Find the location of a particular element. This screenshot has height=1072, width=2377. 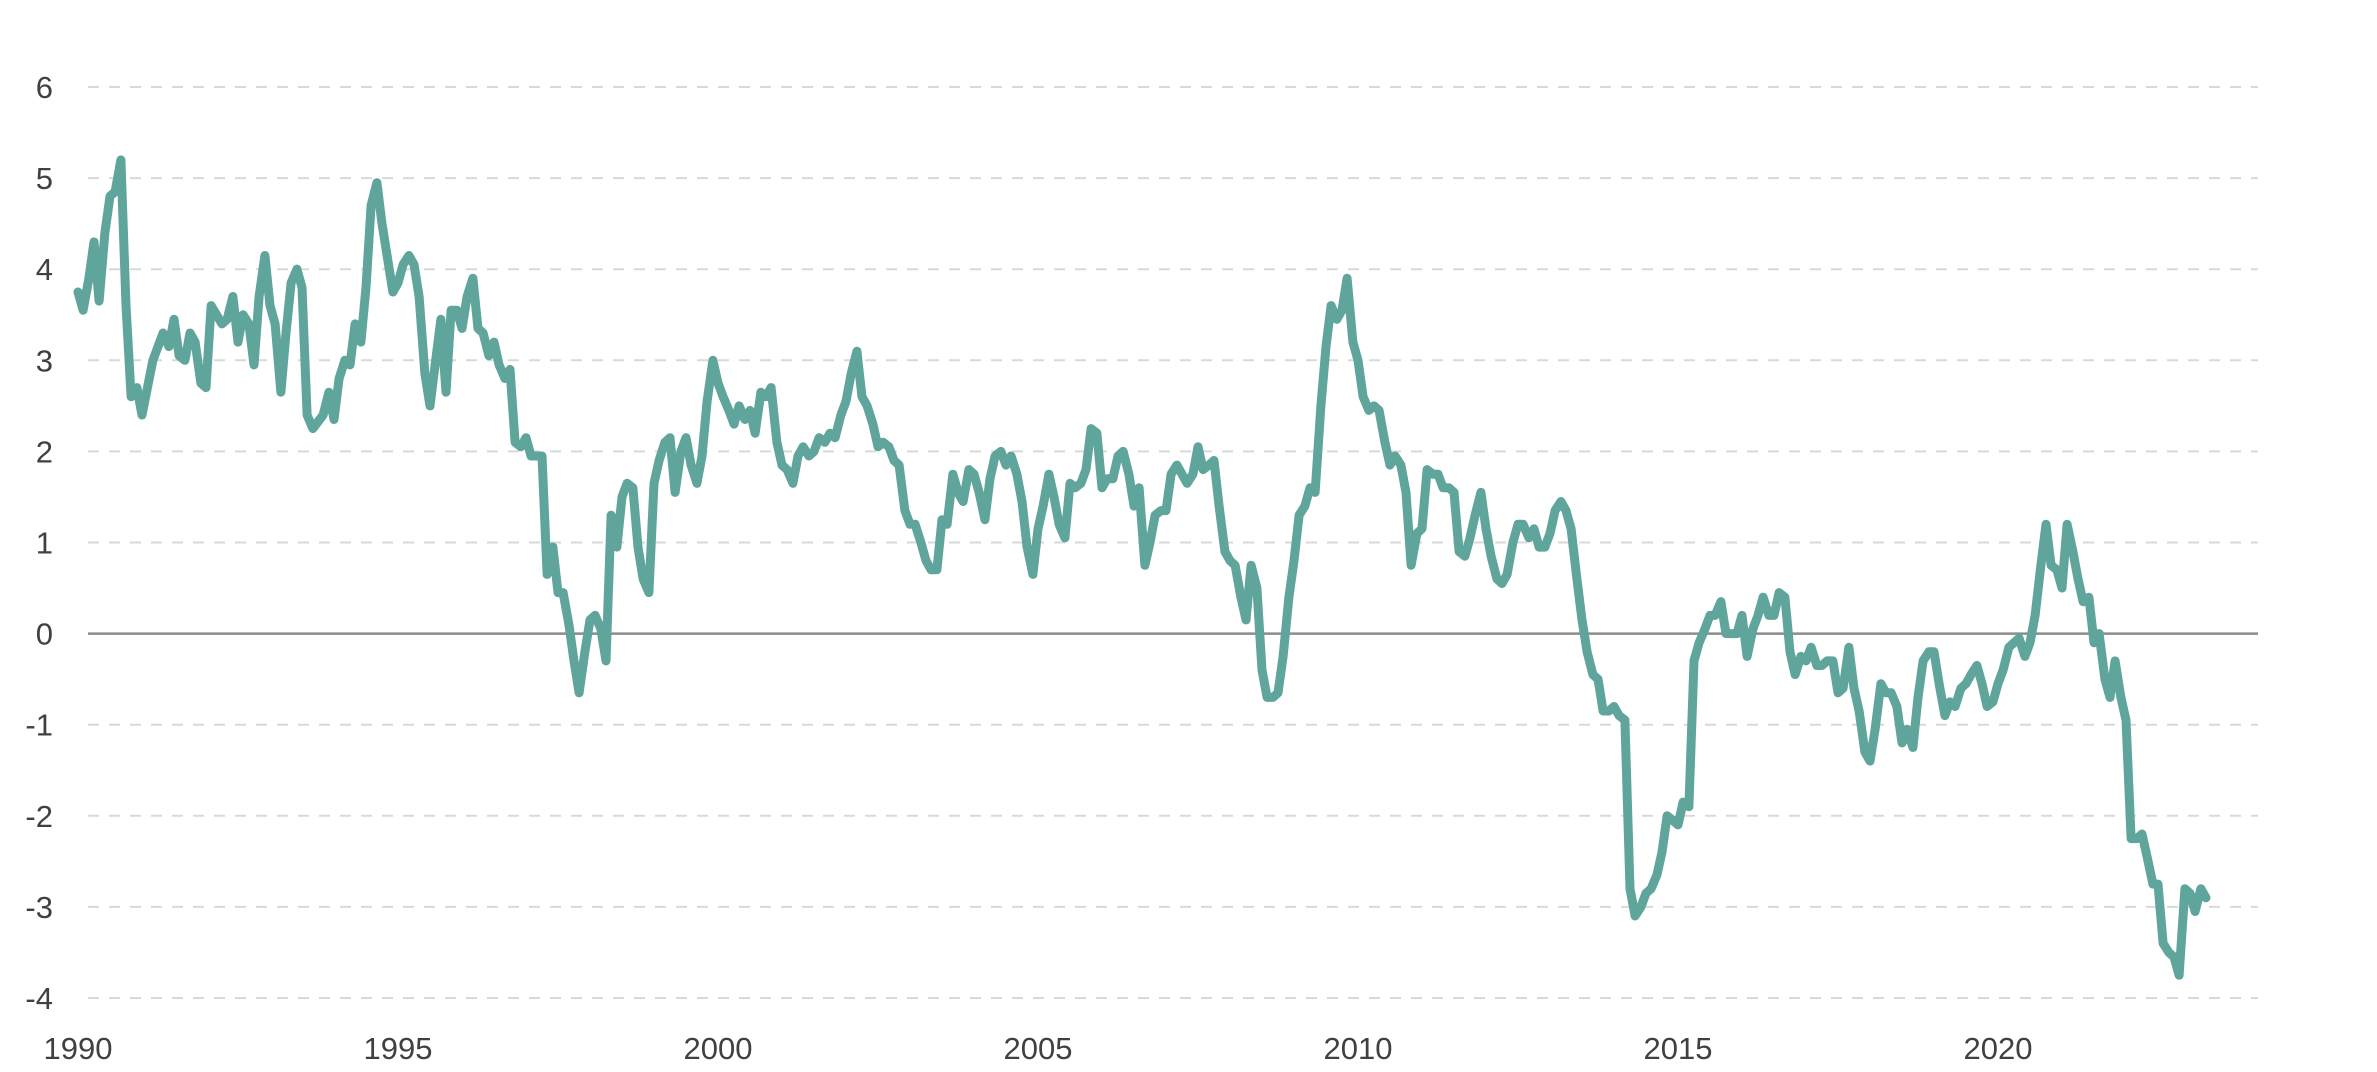

y-tick-label: 4 is located at coordinates (44, 269).